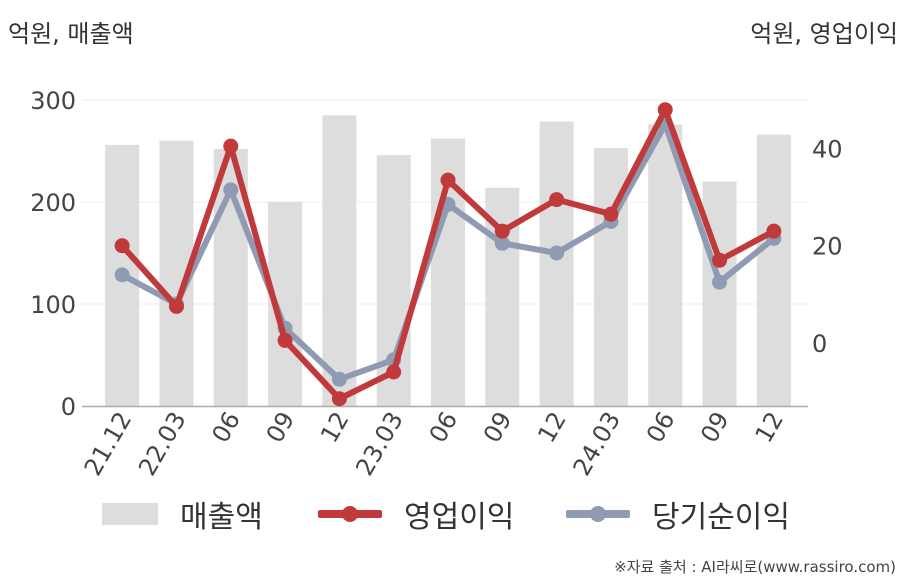 This screenshot has height=580, width=908. What do you see at coordinates (68, 407) in the screenshot?
I see `left-tick-label: 0` at bounding box center [68, 407].